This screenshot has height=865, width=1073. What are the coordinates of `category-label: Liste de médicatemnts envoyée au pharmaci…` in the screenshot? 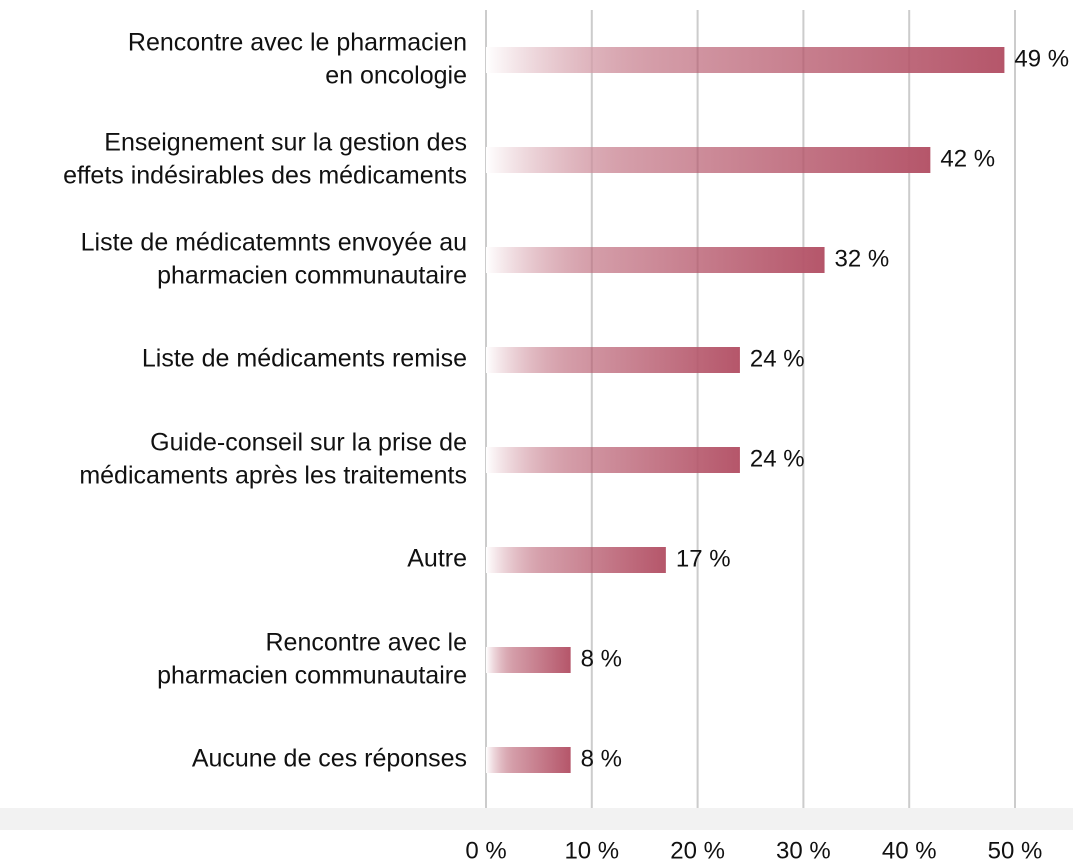 It's located at (274, 258).